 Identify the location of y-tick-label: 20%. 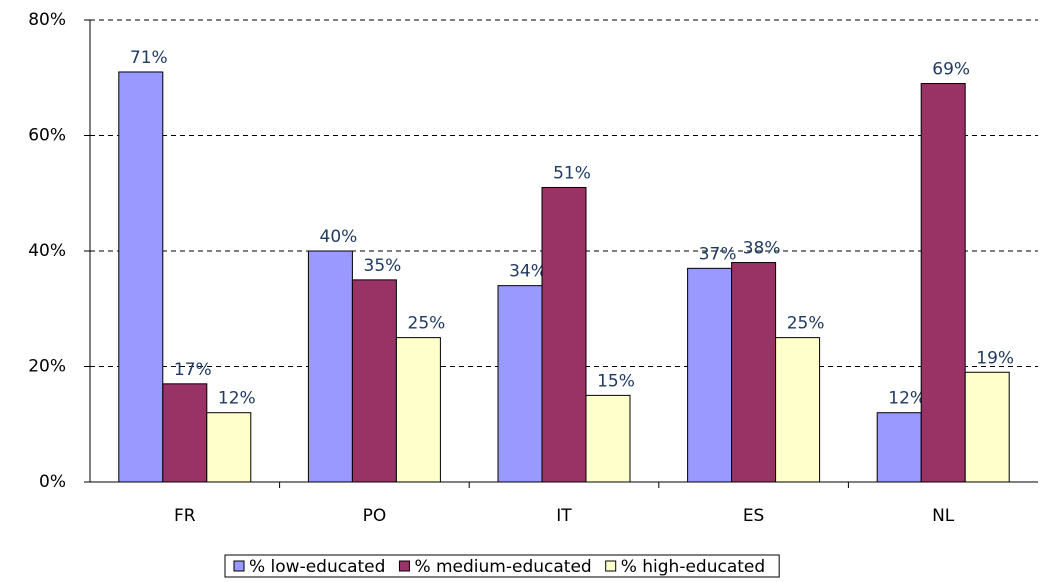
(47, 367).